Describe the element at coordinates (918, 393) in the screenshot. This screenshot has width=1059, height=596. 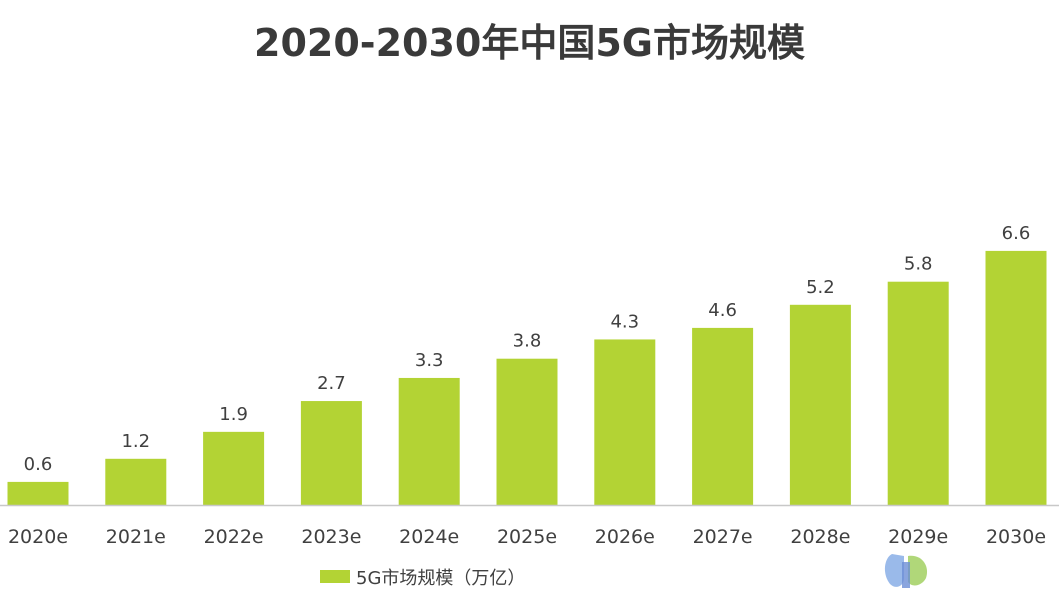
I see `bar-2029e` at that location.